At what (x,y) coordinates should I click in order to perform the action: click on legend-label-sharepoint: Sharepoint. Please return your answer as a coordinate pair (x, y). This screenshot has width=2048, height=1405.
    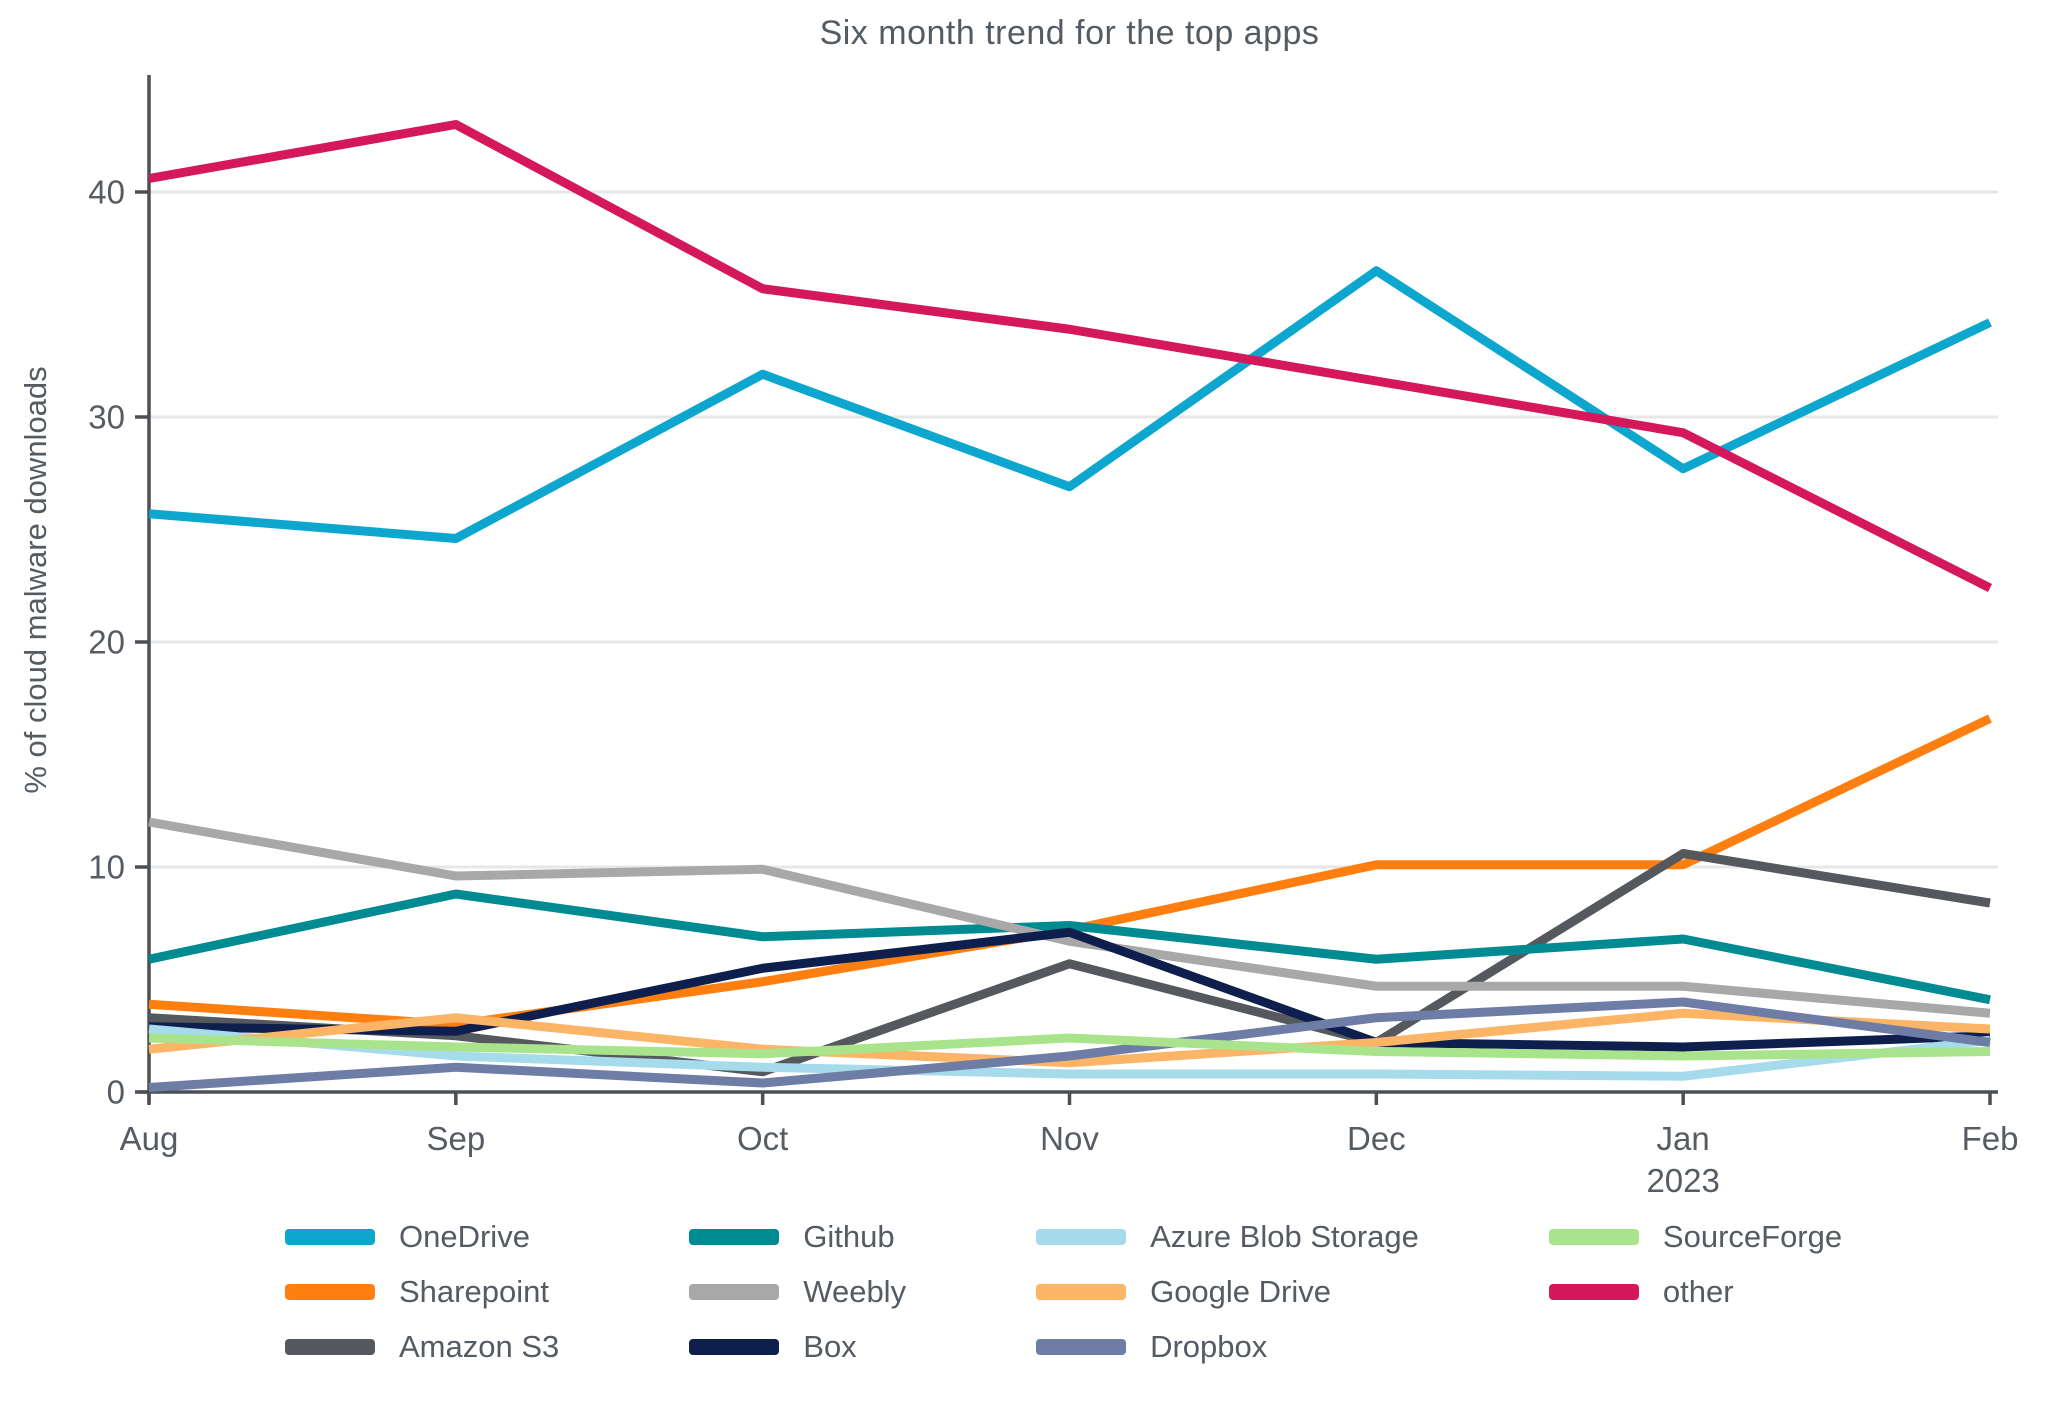
    Looking at the image, I should click on (474, 1291).